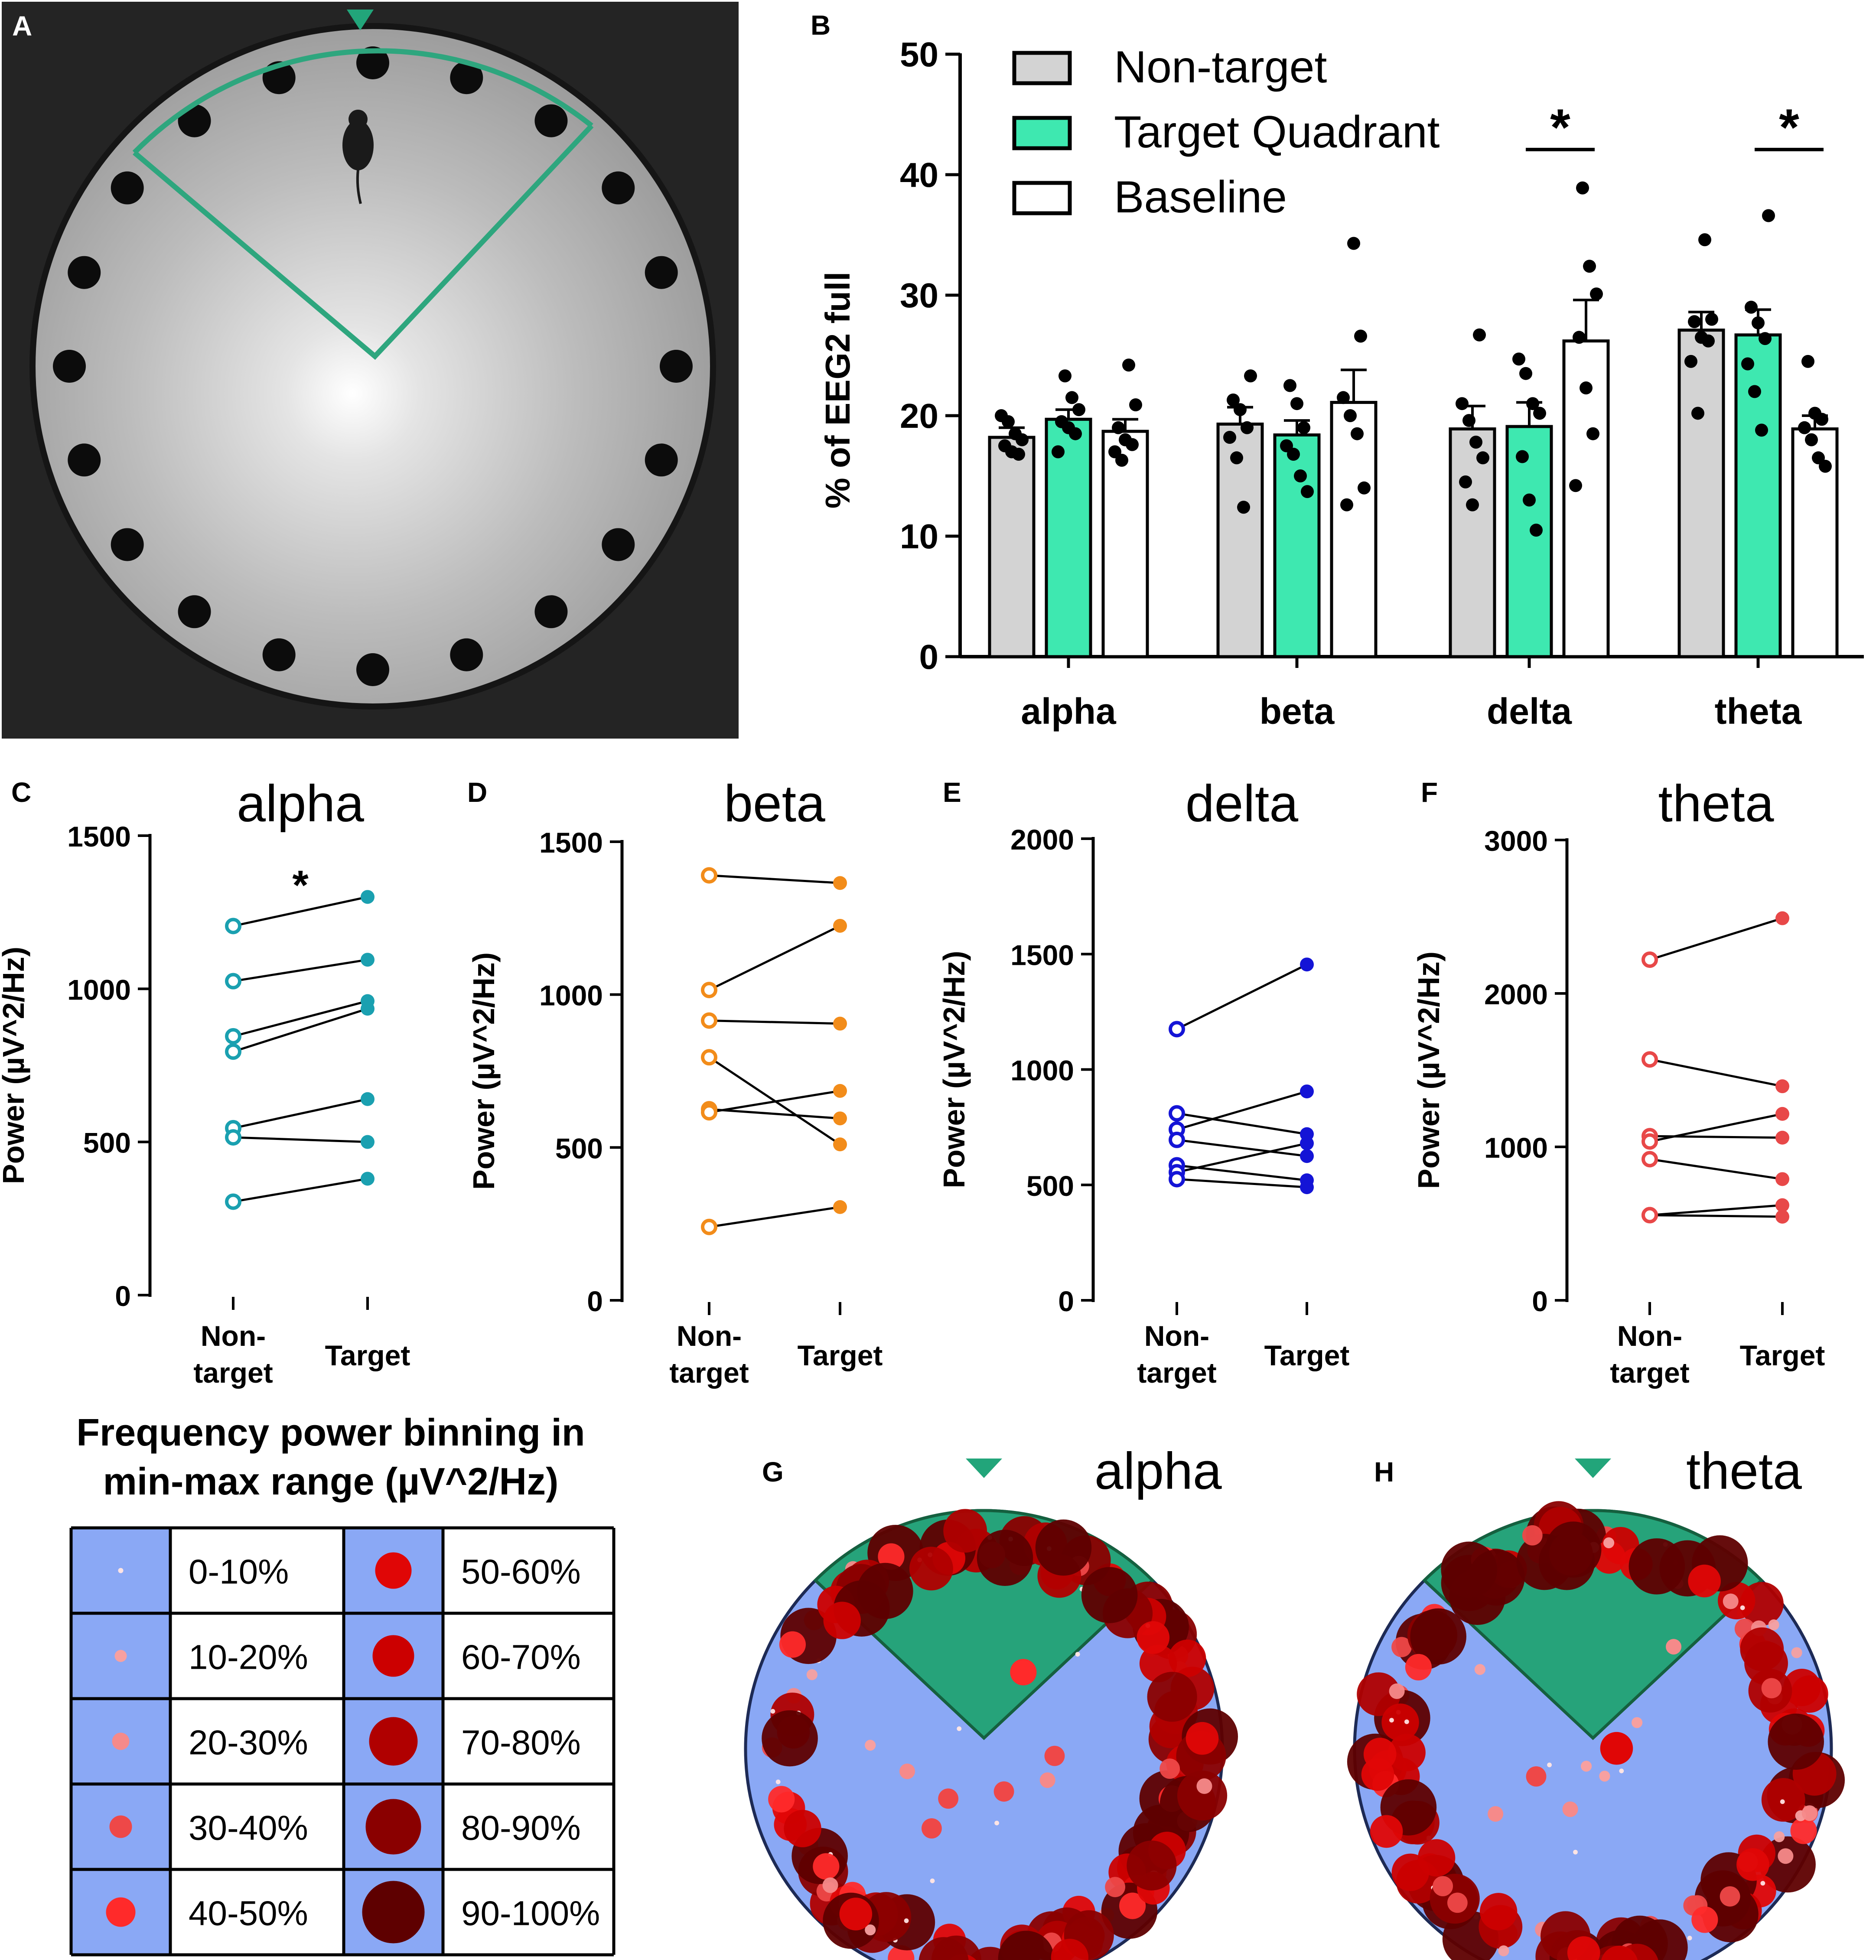 This screenshot has width=1876, height=1960. Describe the element at coordinates (919, 536) in the screenshot. I see `y-tick-label: 10` at that location.